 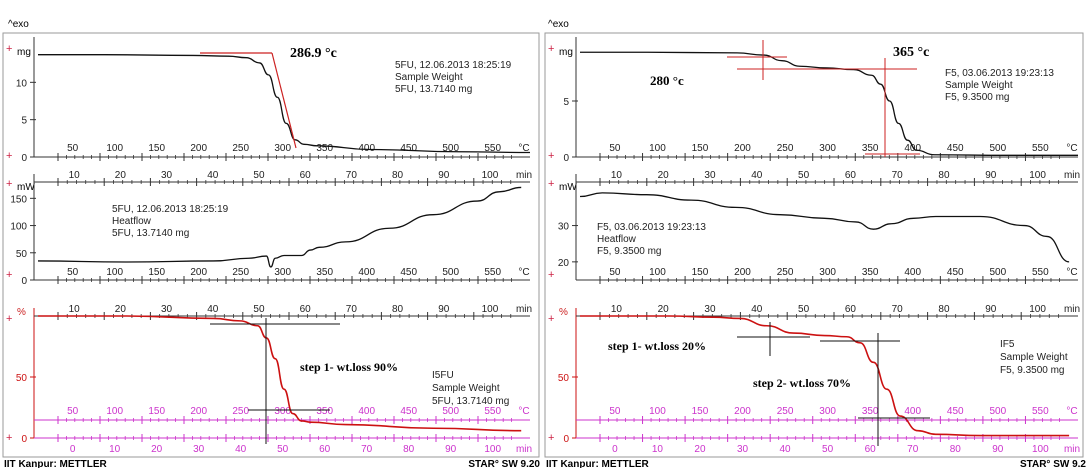 I want to click on plot4-ylabel: mg, so click(x=566, y=52).